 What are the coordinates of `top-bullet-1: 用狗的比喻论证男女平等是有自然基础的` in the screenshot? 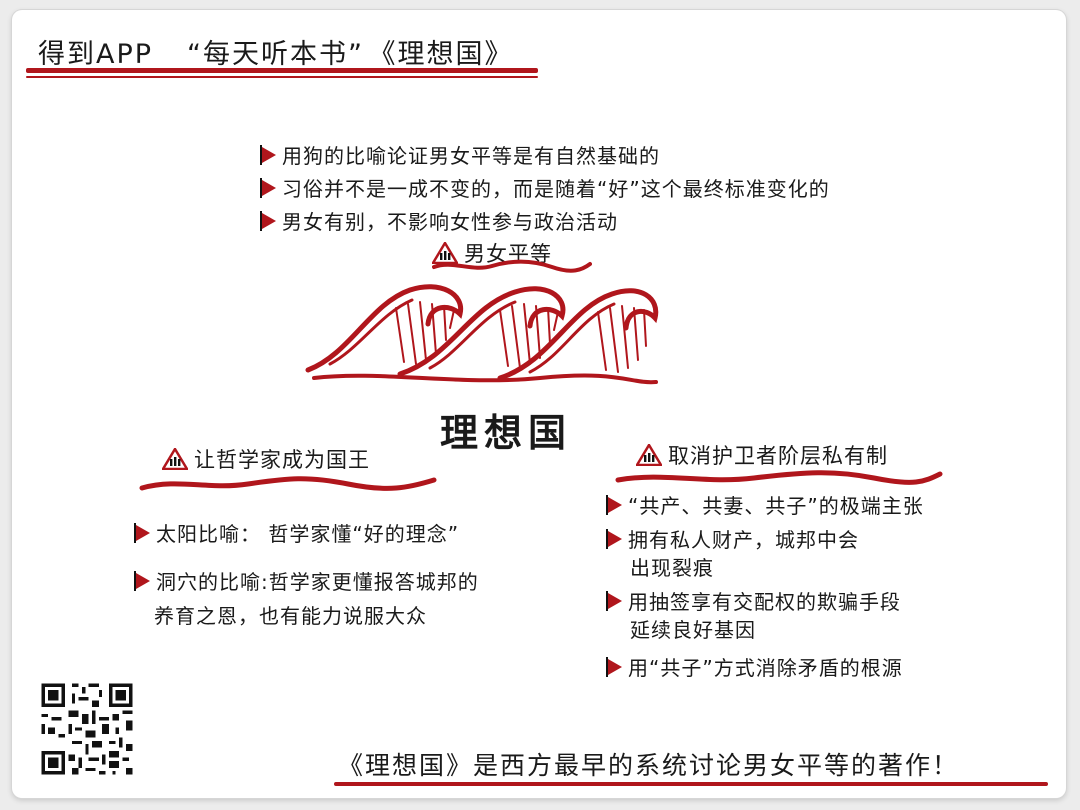 It's located at (460, 154).